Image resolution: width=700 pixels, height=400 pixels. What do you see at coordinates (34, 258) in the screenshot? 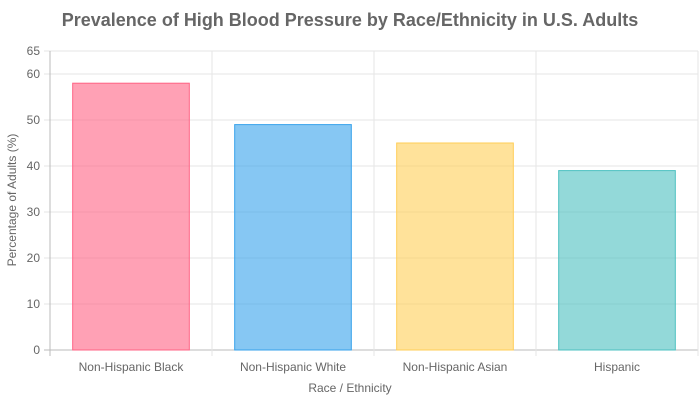
I see `y-tick-label: 20` at bounding box center [34, 258].